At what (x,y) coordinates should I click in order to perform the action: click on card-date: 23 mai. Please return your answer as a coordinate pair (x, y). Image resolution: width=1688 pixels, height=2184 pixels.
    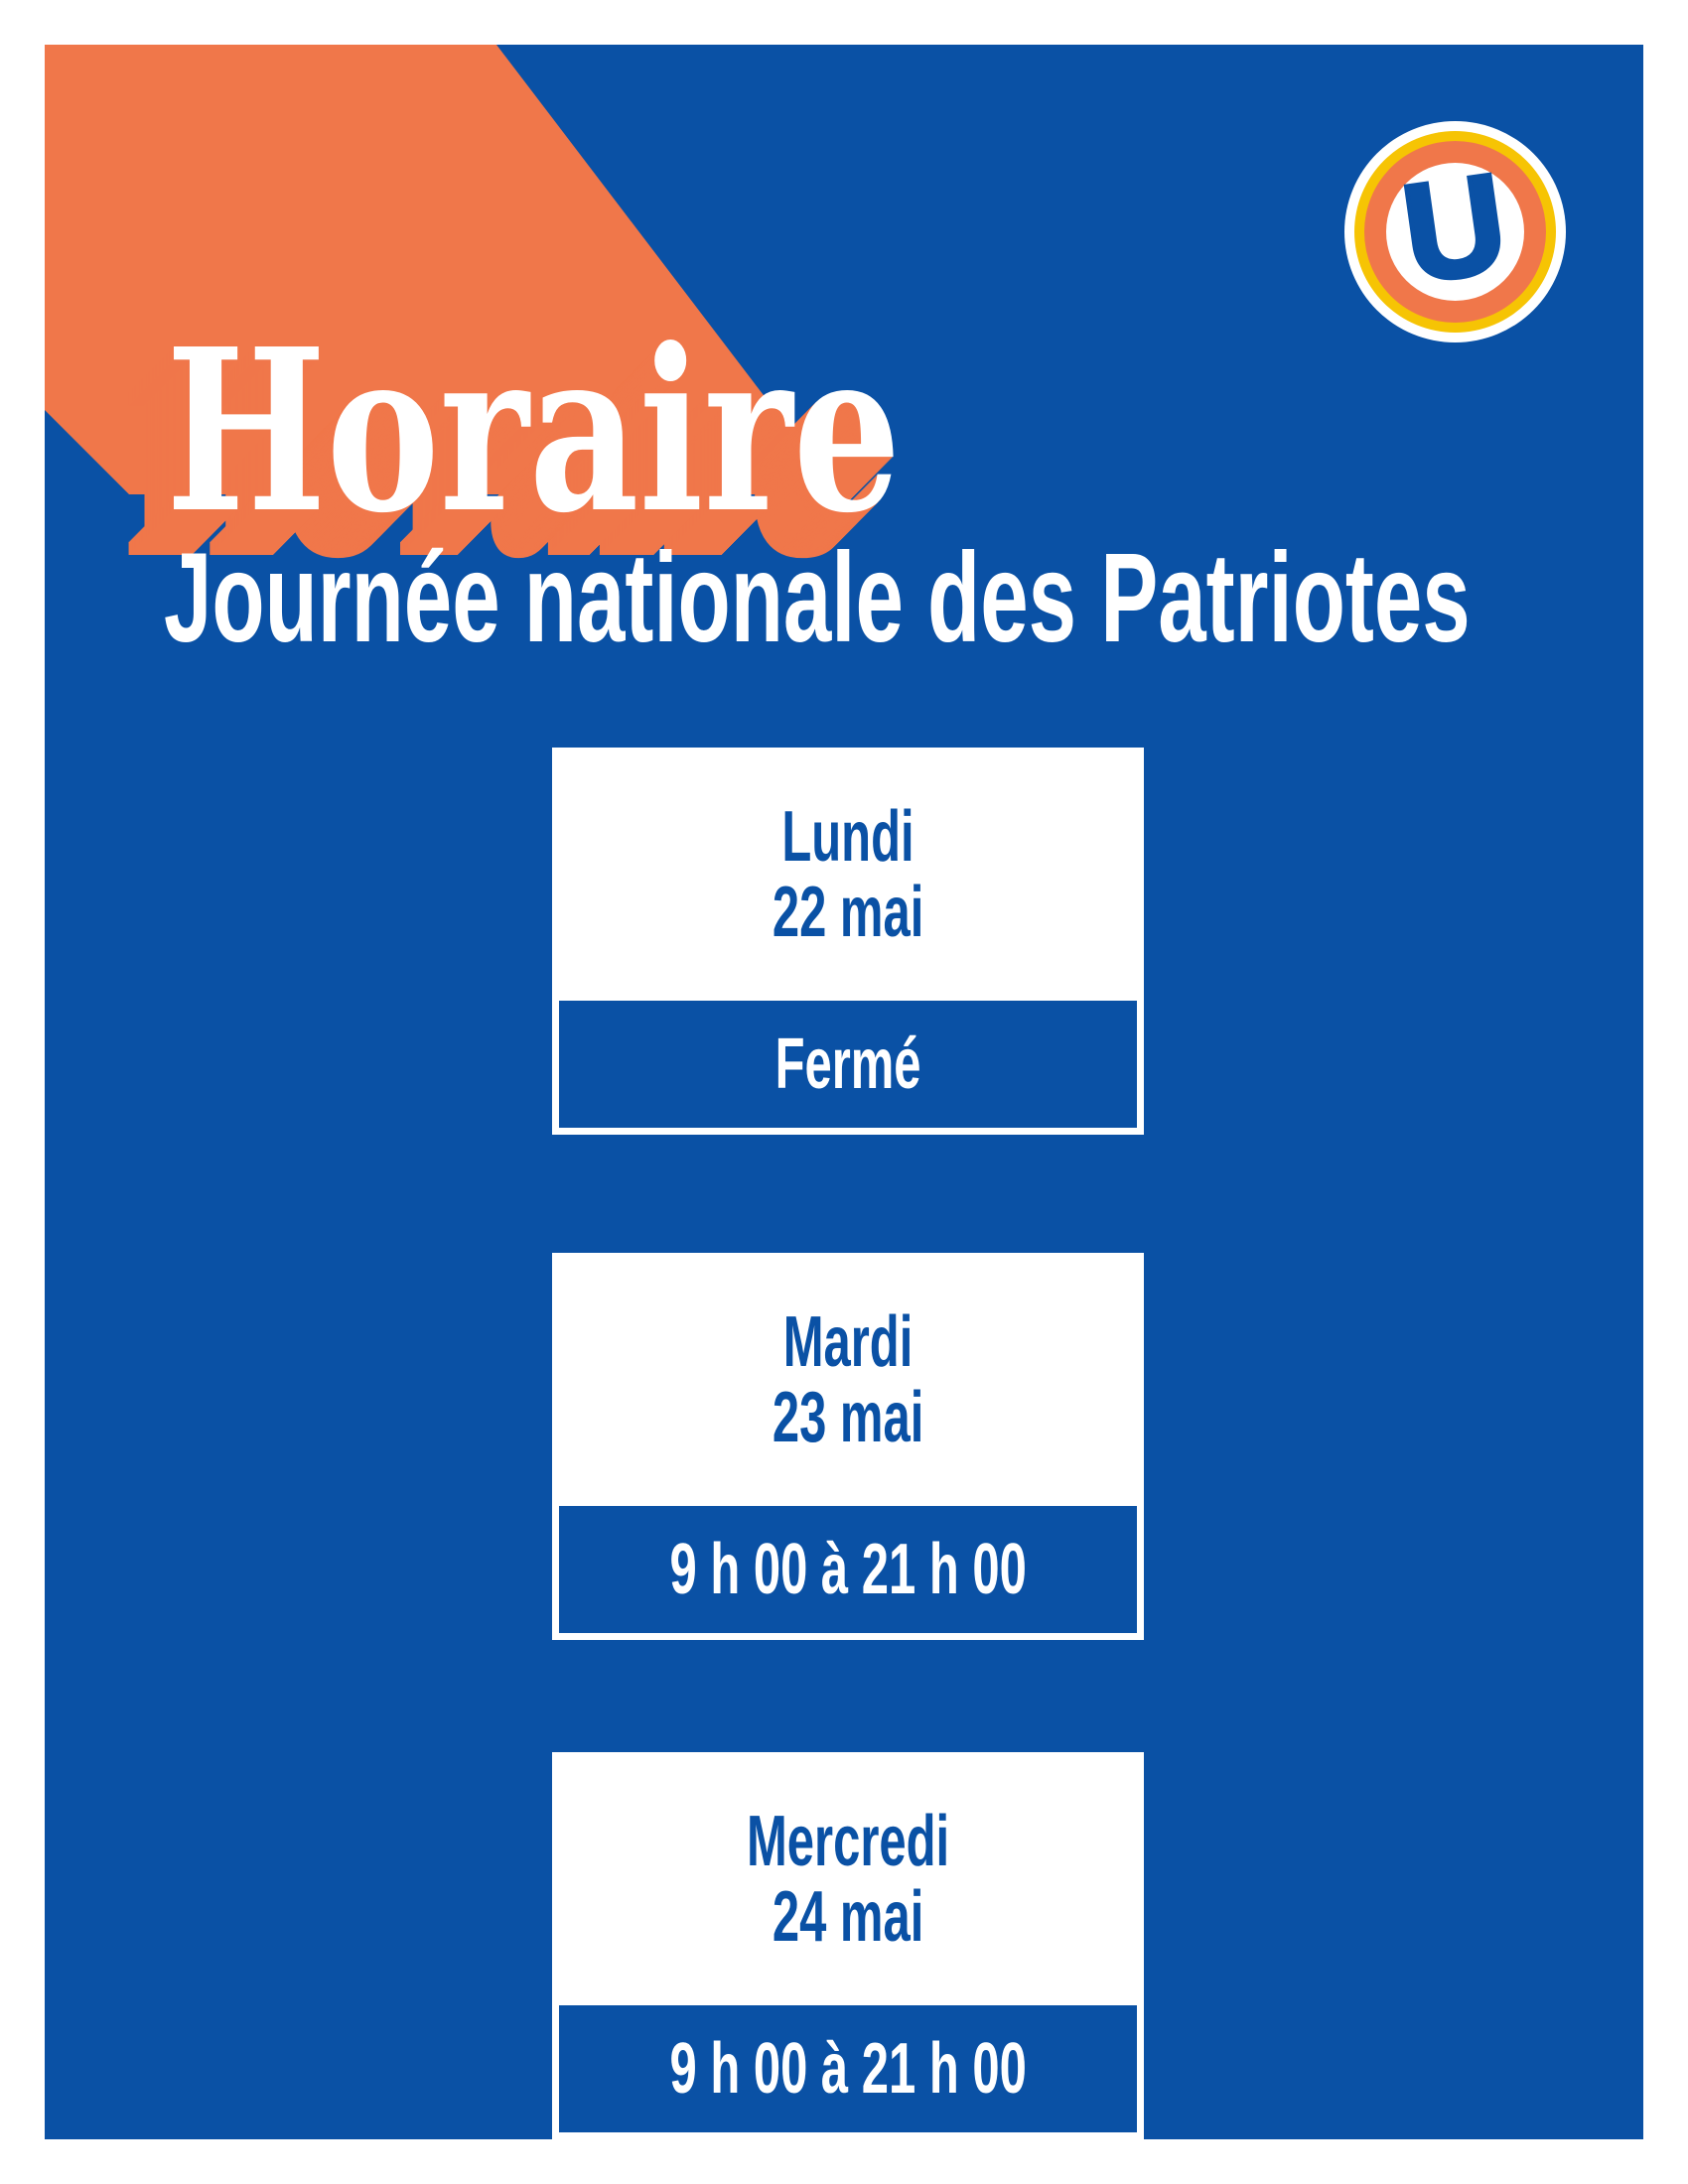
    Looking at the image, I should click on (848, 1417).